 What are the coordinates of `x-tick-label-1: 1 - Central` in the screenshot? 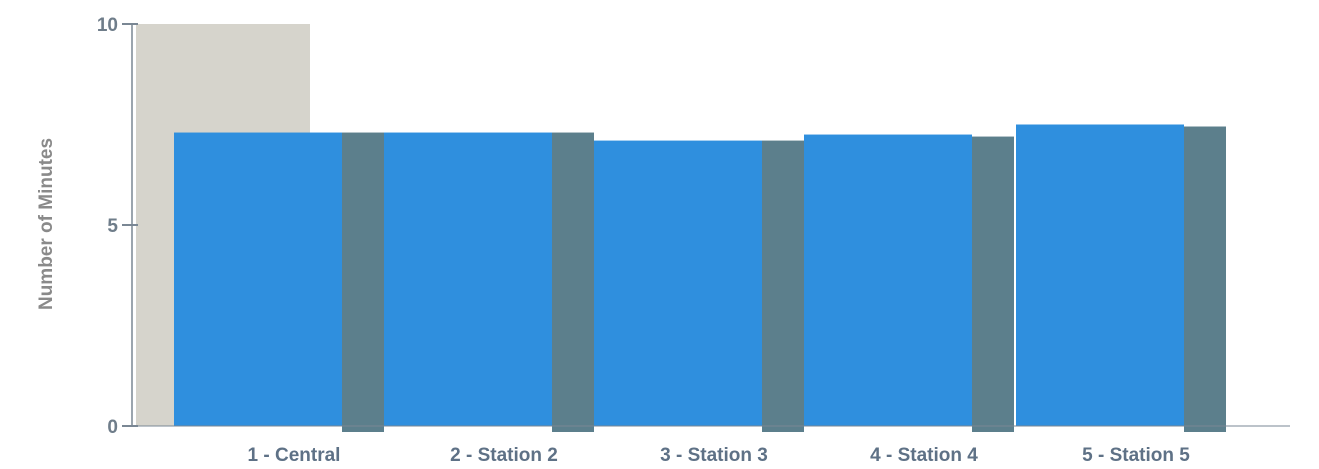 It's located at (294, 455).